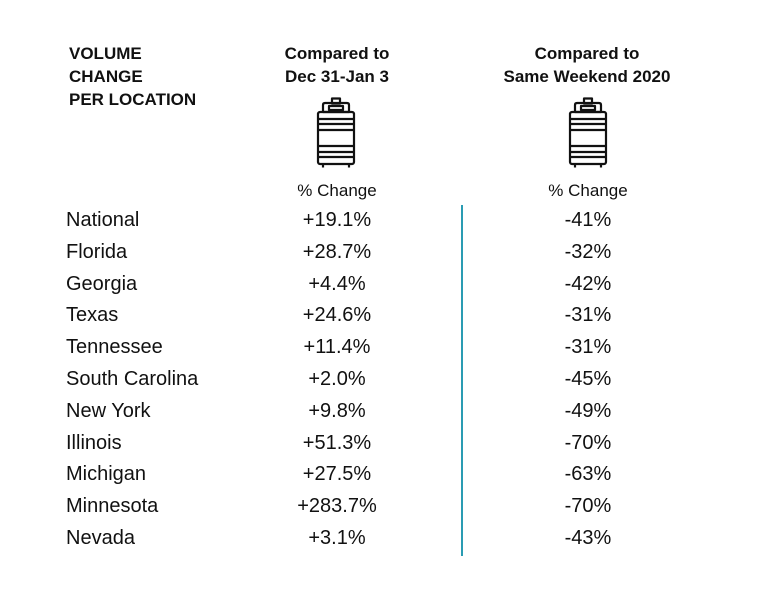  What do you see at coordinates (337, 410) in the screenshot?
I see `change-vs-dec31-jan3: +9.8%` at bounding box center [337, 410].